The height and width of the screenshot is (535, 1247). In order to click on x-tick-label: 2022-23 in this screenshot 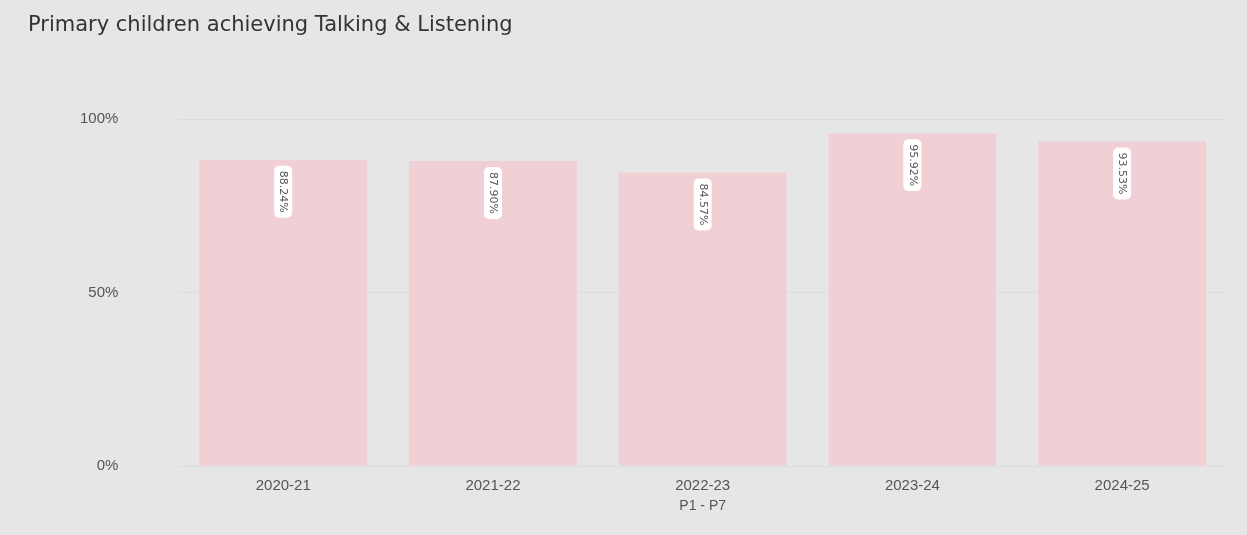, I will do `click(703, 485)`.